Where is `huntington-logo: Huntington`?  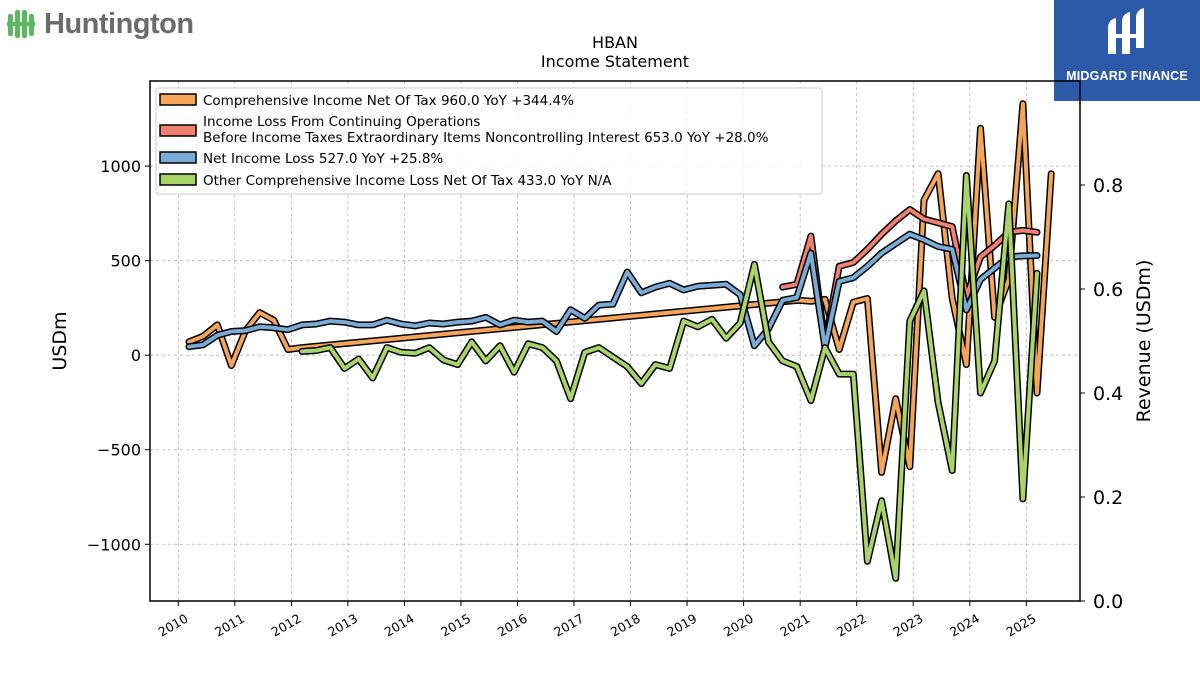 huntington-logo: Huntington is located at coordinates (99, 24).